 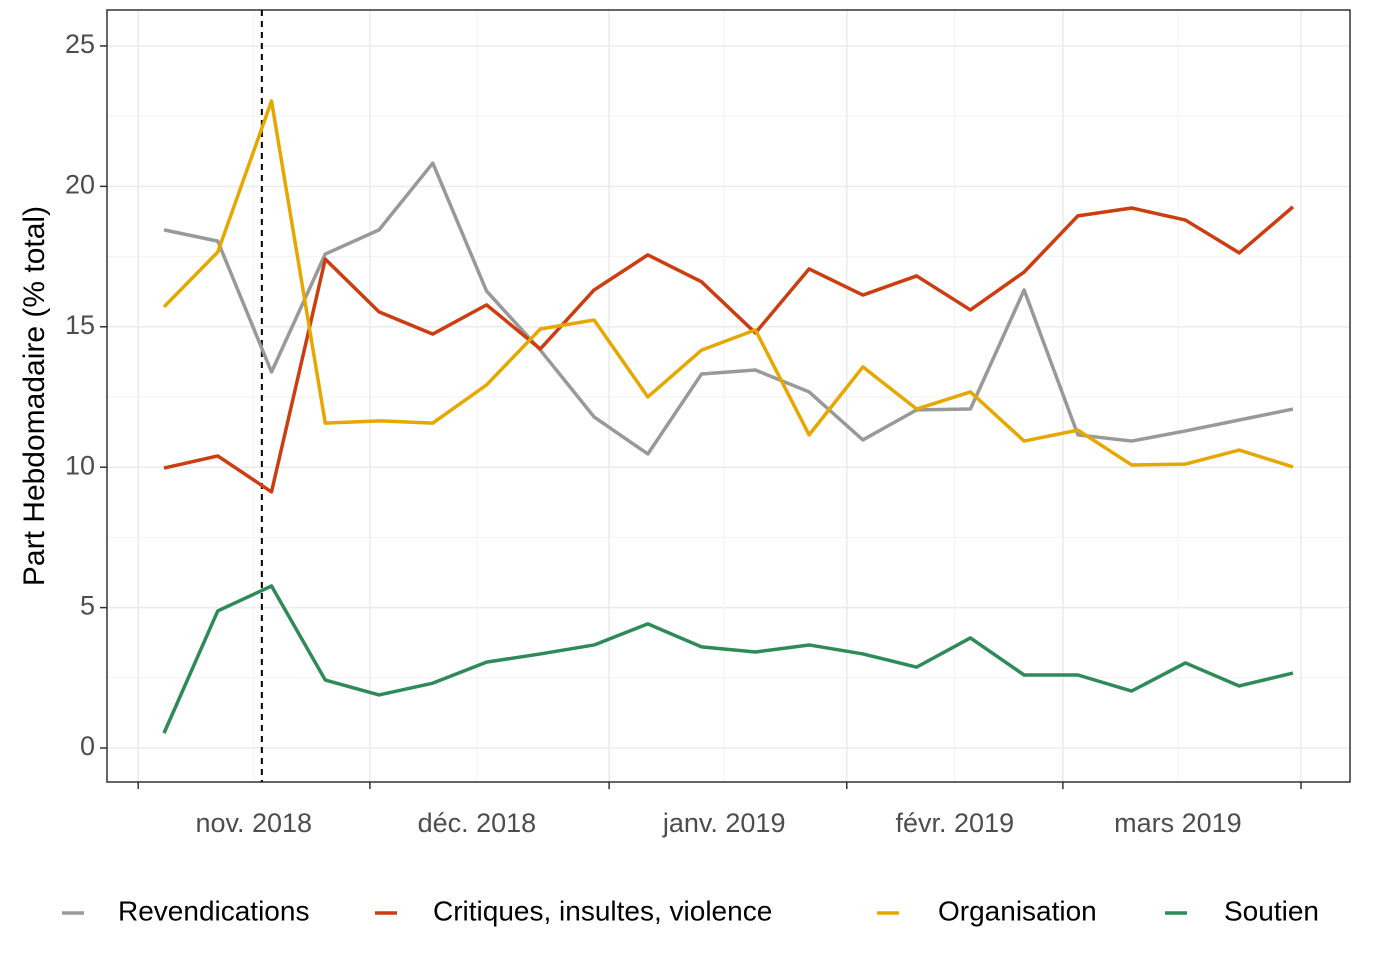 What do you see at coordinates (213, 910) in the screenshot?
I see `legend-label: Revendications` at bounding box center [213, 910].